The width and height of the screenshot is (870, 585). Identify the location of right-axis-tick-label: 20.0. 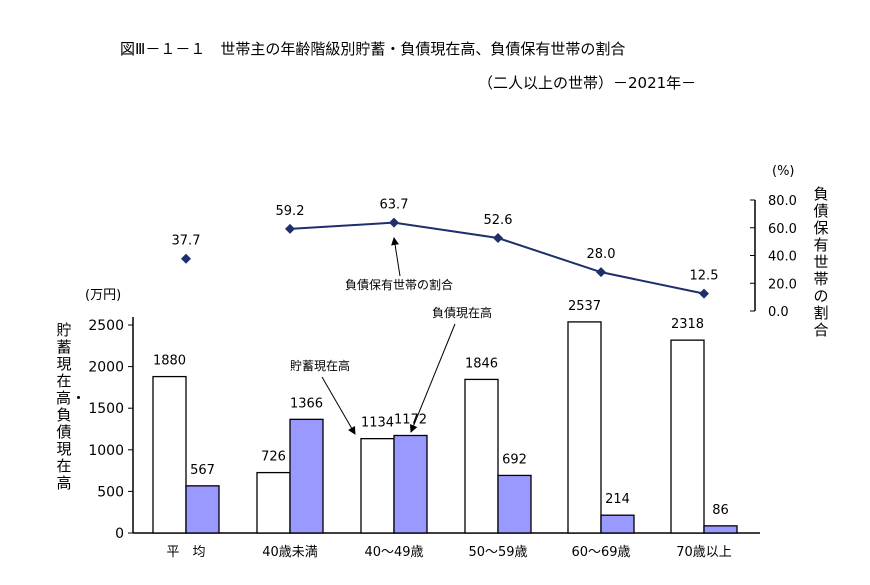
(782, 284).